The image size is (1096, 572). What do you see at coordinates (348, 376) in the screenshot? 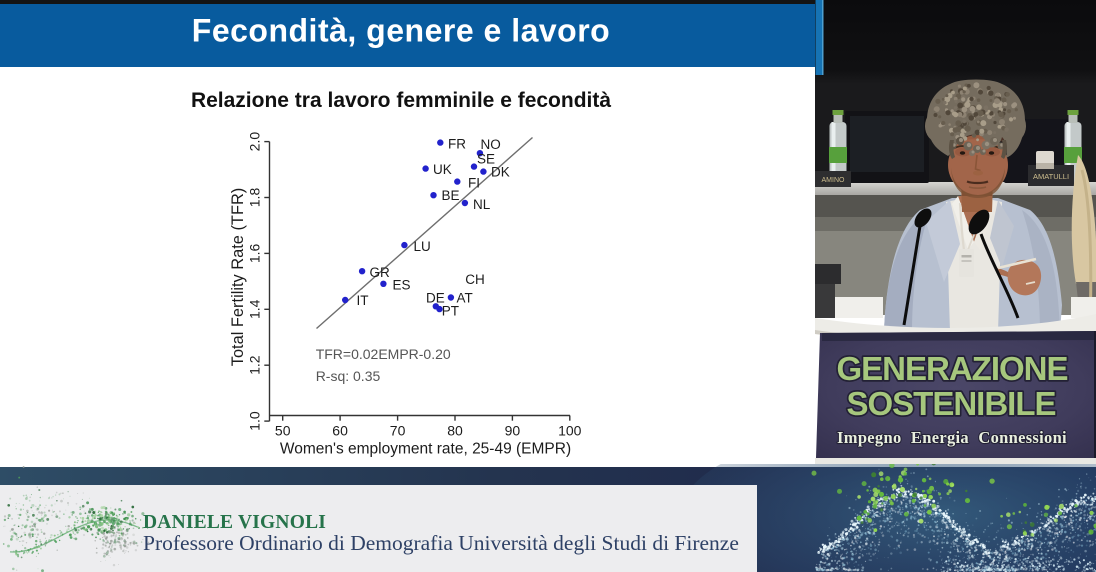
I see `svg-text: R-sq: 0.35` at bounding box center [348, 376].